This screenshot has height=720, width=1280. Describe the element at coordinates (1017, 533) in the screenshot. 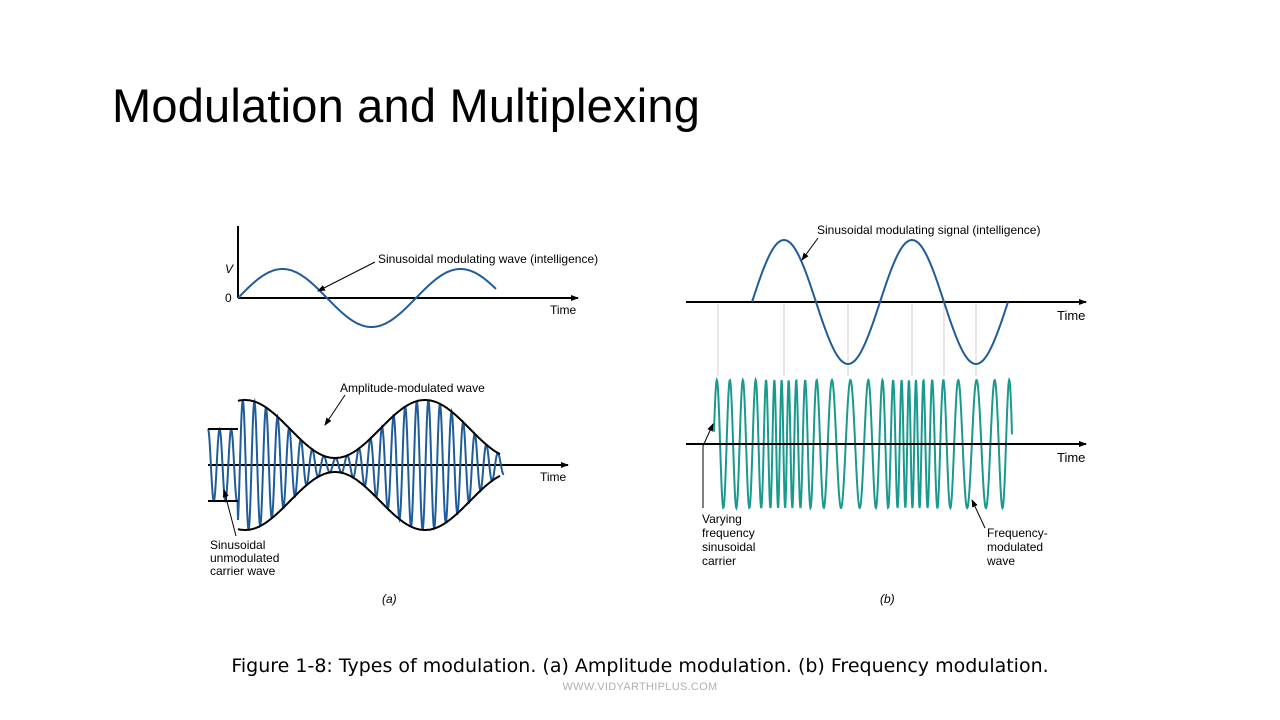

I see `panel-b-fm-label-1: Frequency-` at that location.